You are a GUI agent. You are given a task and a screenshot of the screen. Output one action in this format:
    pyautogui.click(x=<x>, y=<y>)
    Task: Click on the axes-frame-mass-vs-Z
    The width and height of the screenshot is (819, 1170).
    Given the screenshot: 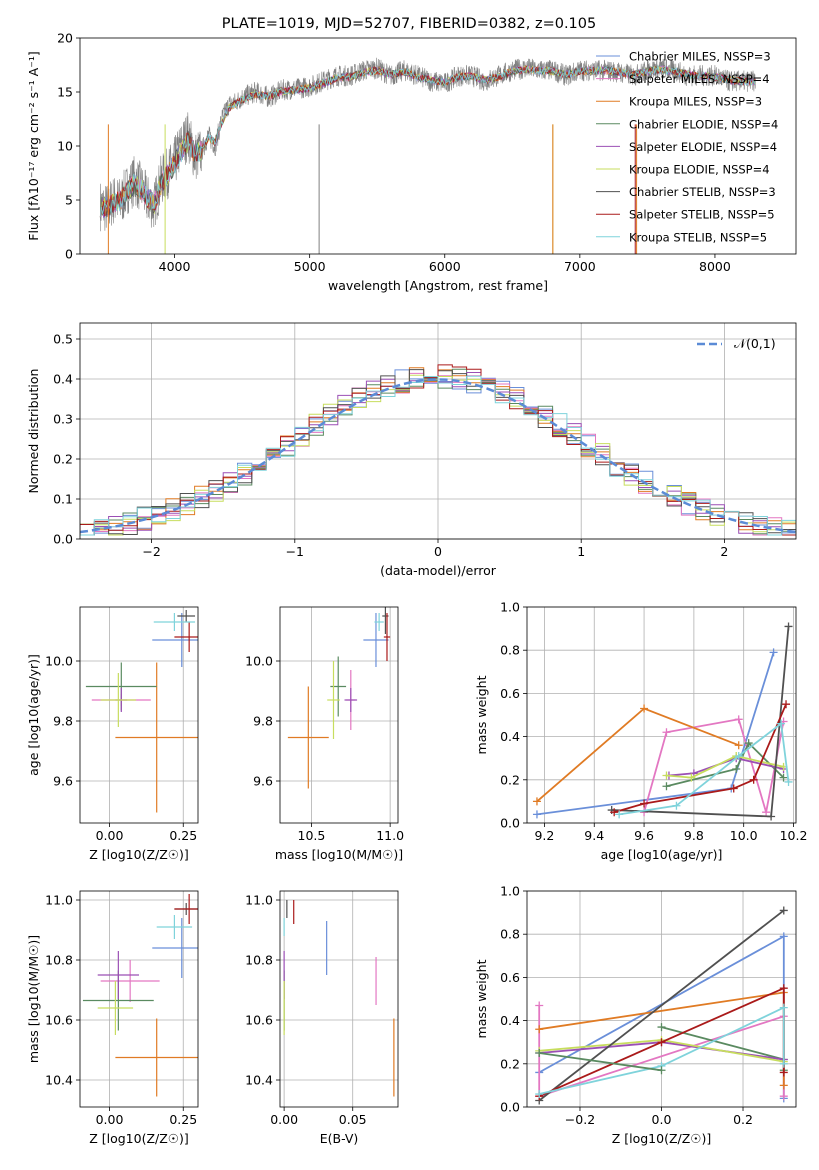 What is the action you would take?
    pyautogui.click(x=139, y=999)
    